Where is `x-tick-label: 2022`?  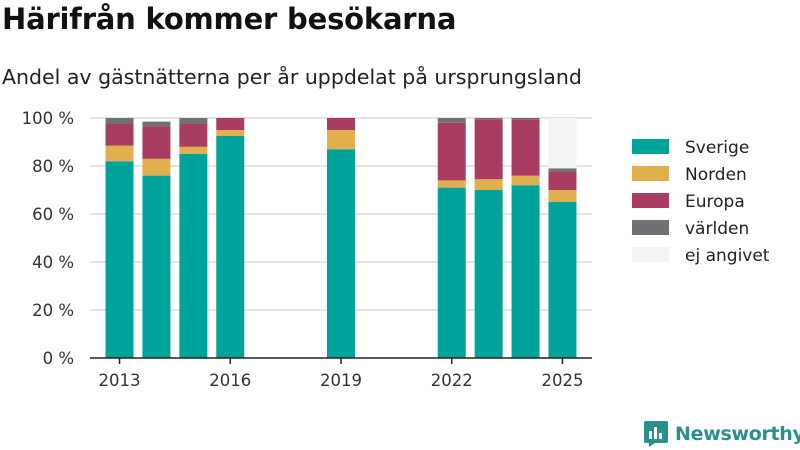
x-tick-label: 2022 is located at coordinates (452, 380).